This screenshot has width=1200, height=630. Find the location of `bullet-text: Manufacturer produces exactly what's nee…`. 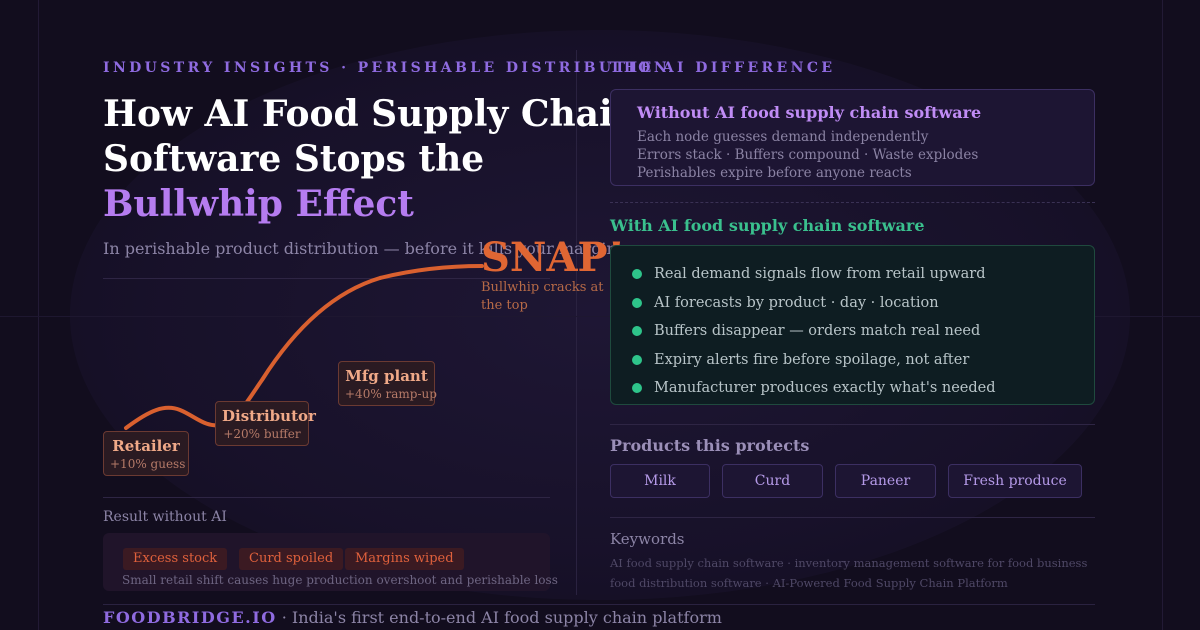

bullet-text: Manufacturer produces exactly what's nee… is located at coordinates (825, 388).